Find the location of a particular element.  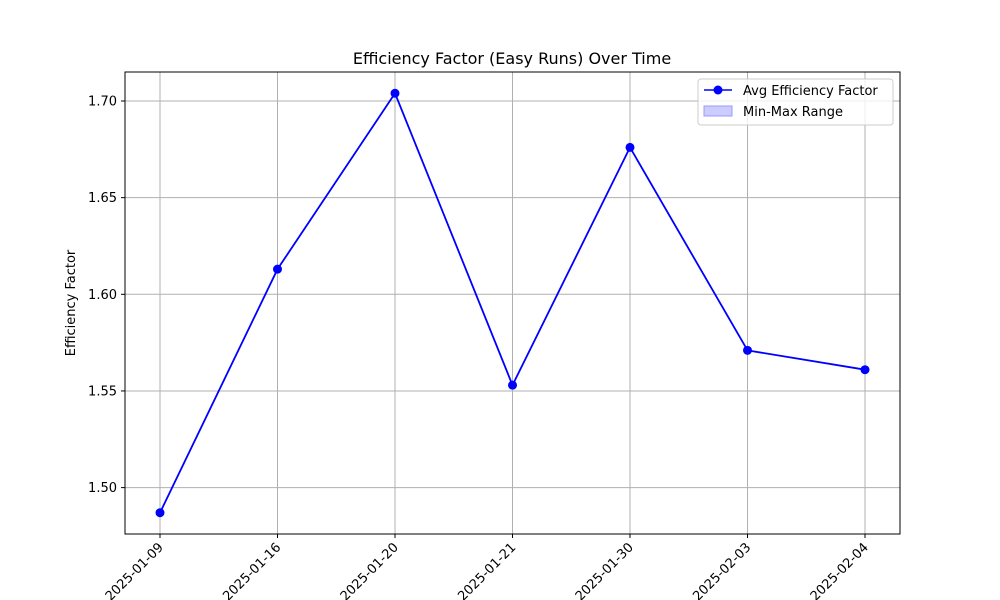

legend-label-avg: Avg Efficiency Factor is located at coordinates (810, 91).